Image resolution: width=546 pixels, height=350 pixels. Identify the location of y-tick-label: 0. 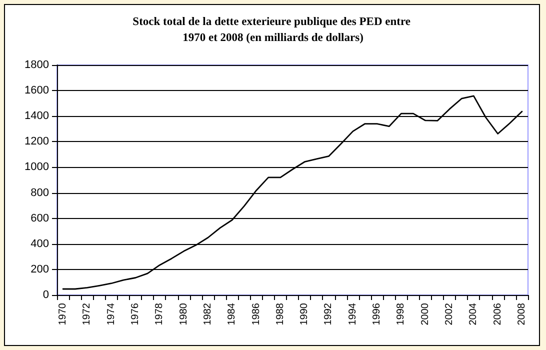
(45, 295).